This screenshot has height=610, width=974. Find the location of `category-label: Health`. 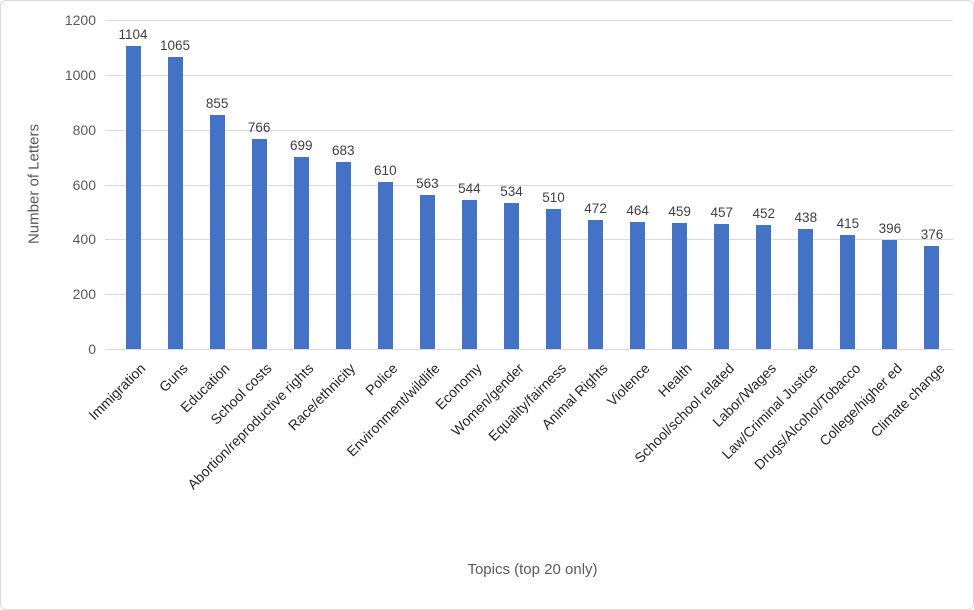

category-label: Health is located at coordinates (675, 380).